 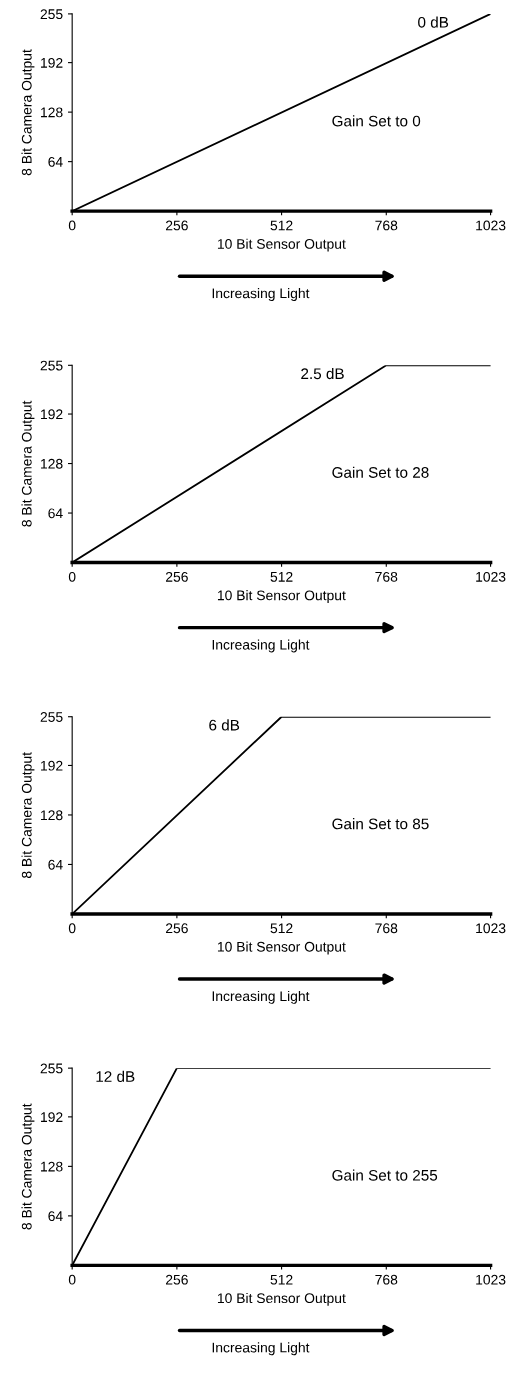 I want to click on annotation: 0 dB, so click(x=433, y=22).